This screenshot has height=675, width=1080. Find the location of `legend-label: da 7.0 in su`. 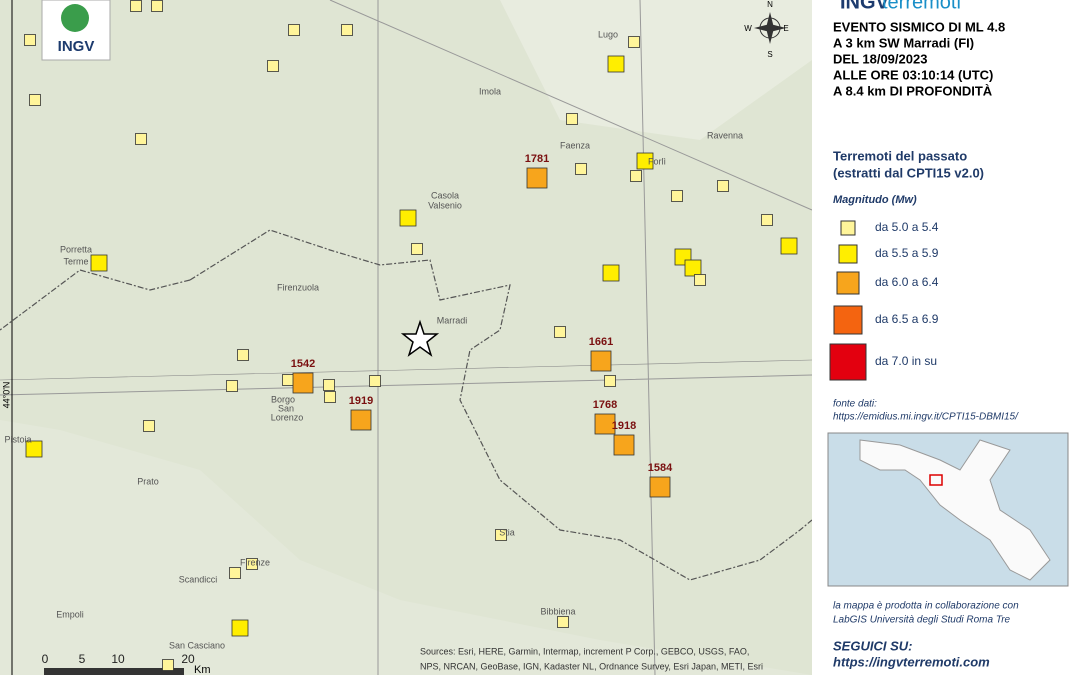

legend-label: da 7.0 in su is located at coordinates (906, 361).